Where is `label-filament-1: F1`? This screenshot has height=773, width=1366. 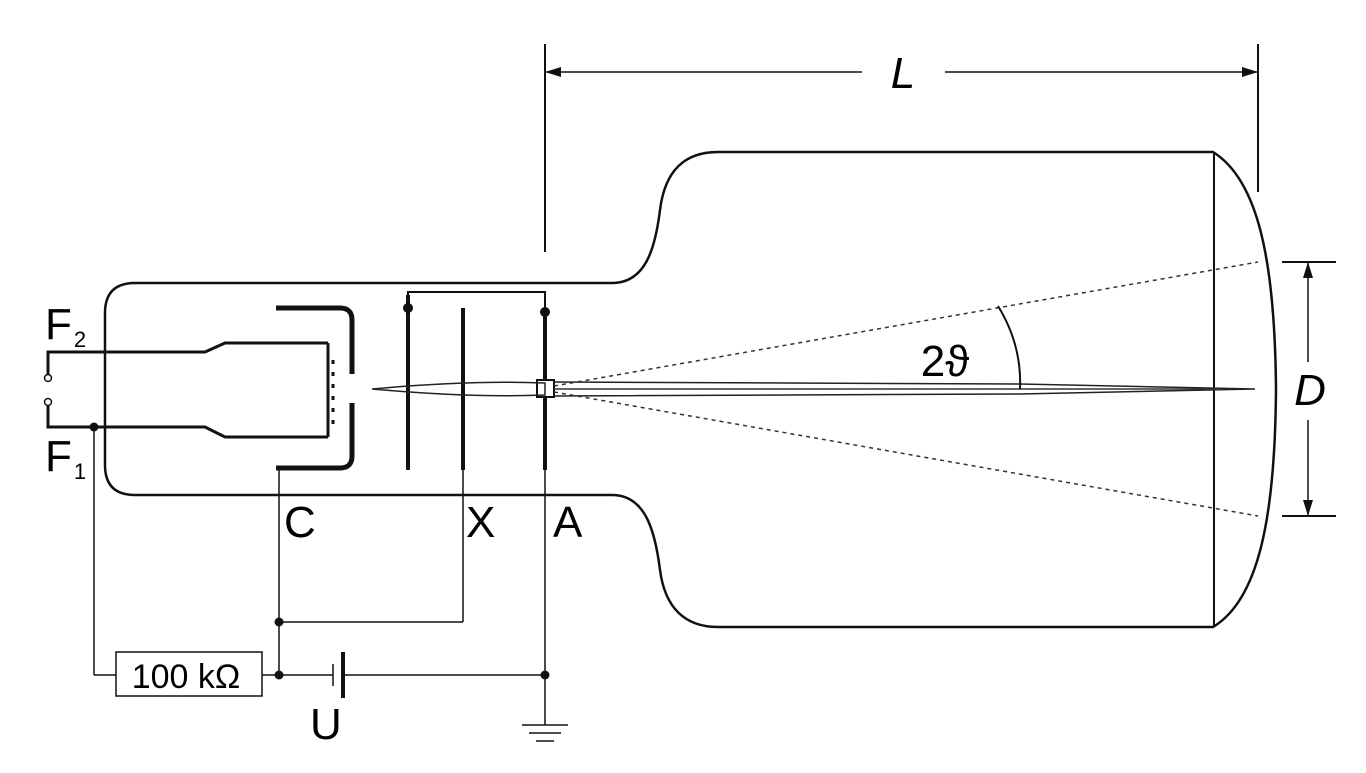
label-filament-1: F1 is located at coordinates (65, 458).